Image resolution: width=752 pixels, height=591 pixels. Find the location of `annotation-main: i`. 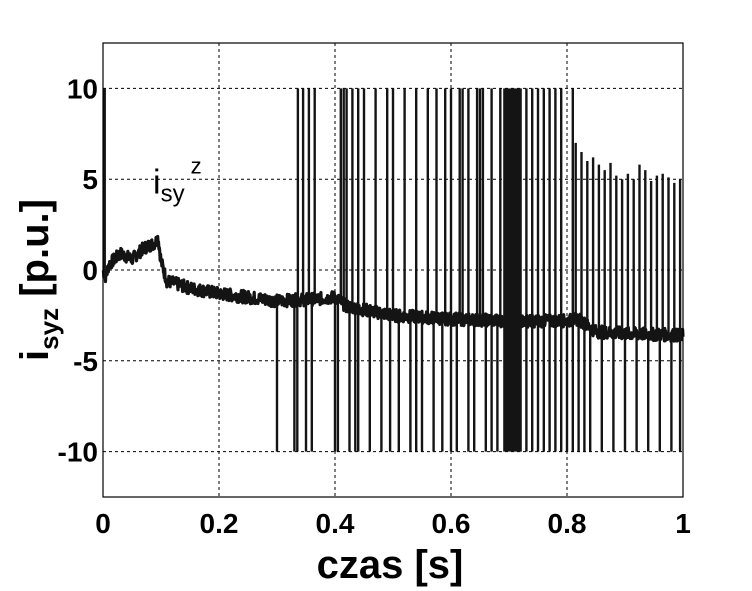

annotation-main: i is located at coordinates (157, 182).